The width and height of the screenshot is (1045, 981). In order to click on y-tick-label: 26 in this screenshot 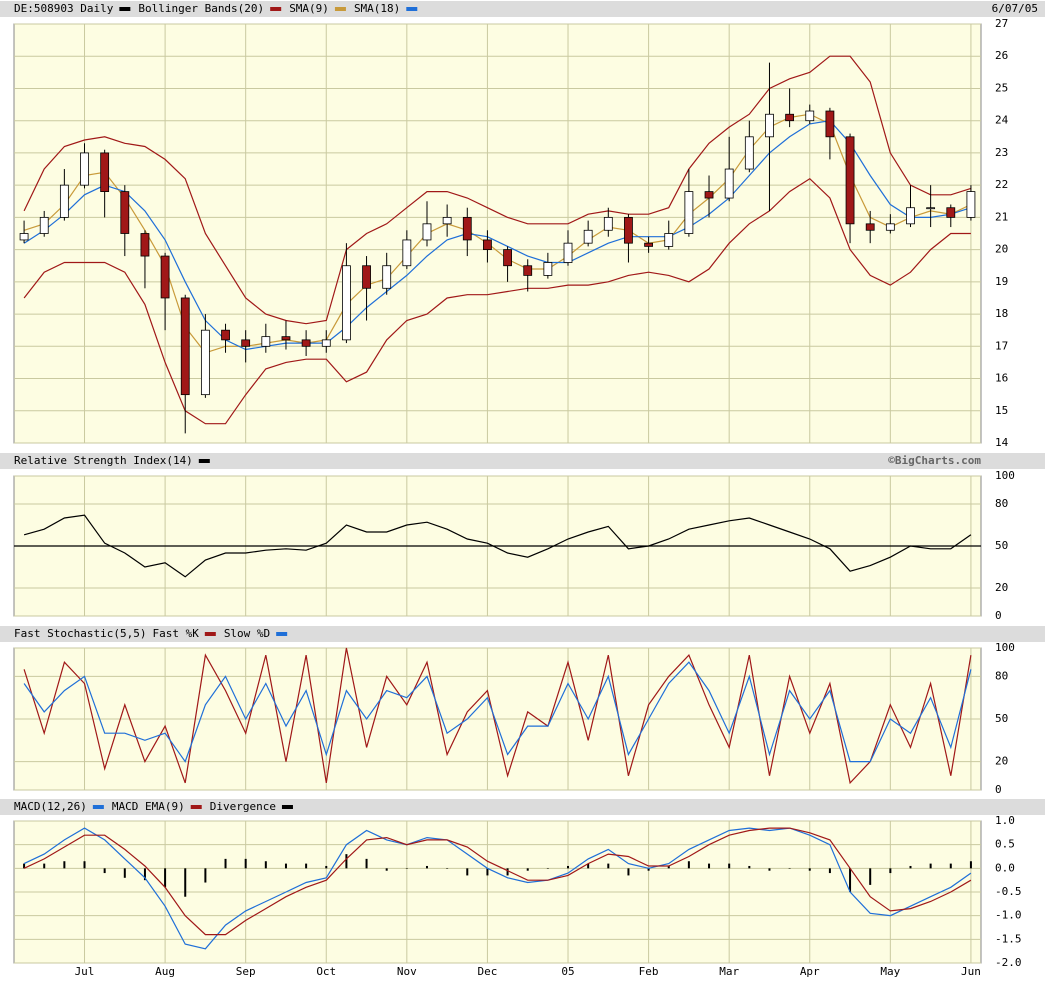, I will do `click(1001, 55)`.